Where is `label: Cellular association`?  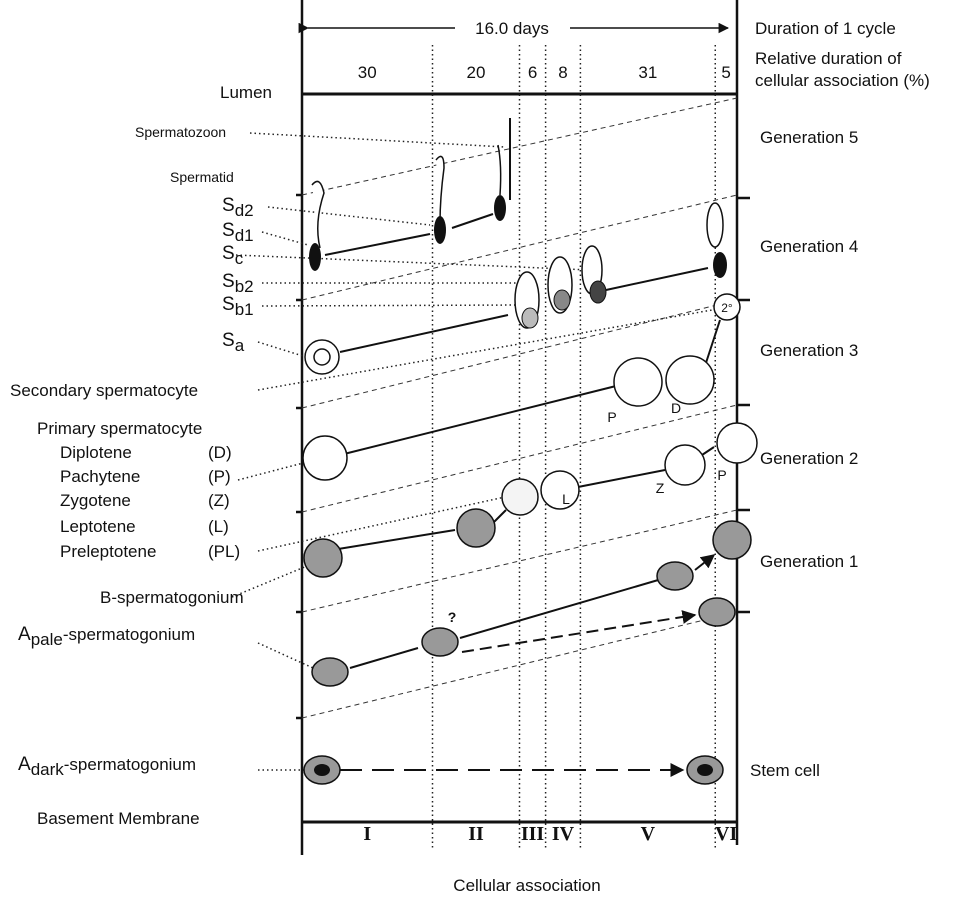 label: Cellular association is located at coordinates (526, 885).